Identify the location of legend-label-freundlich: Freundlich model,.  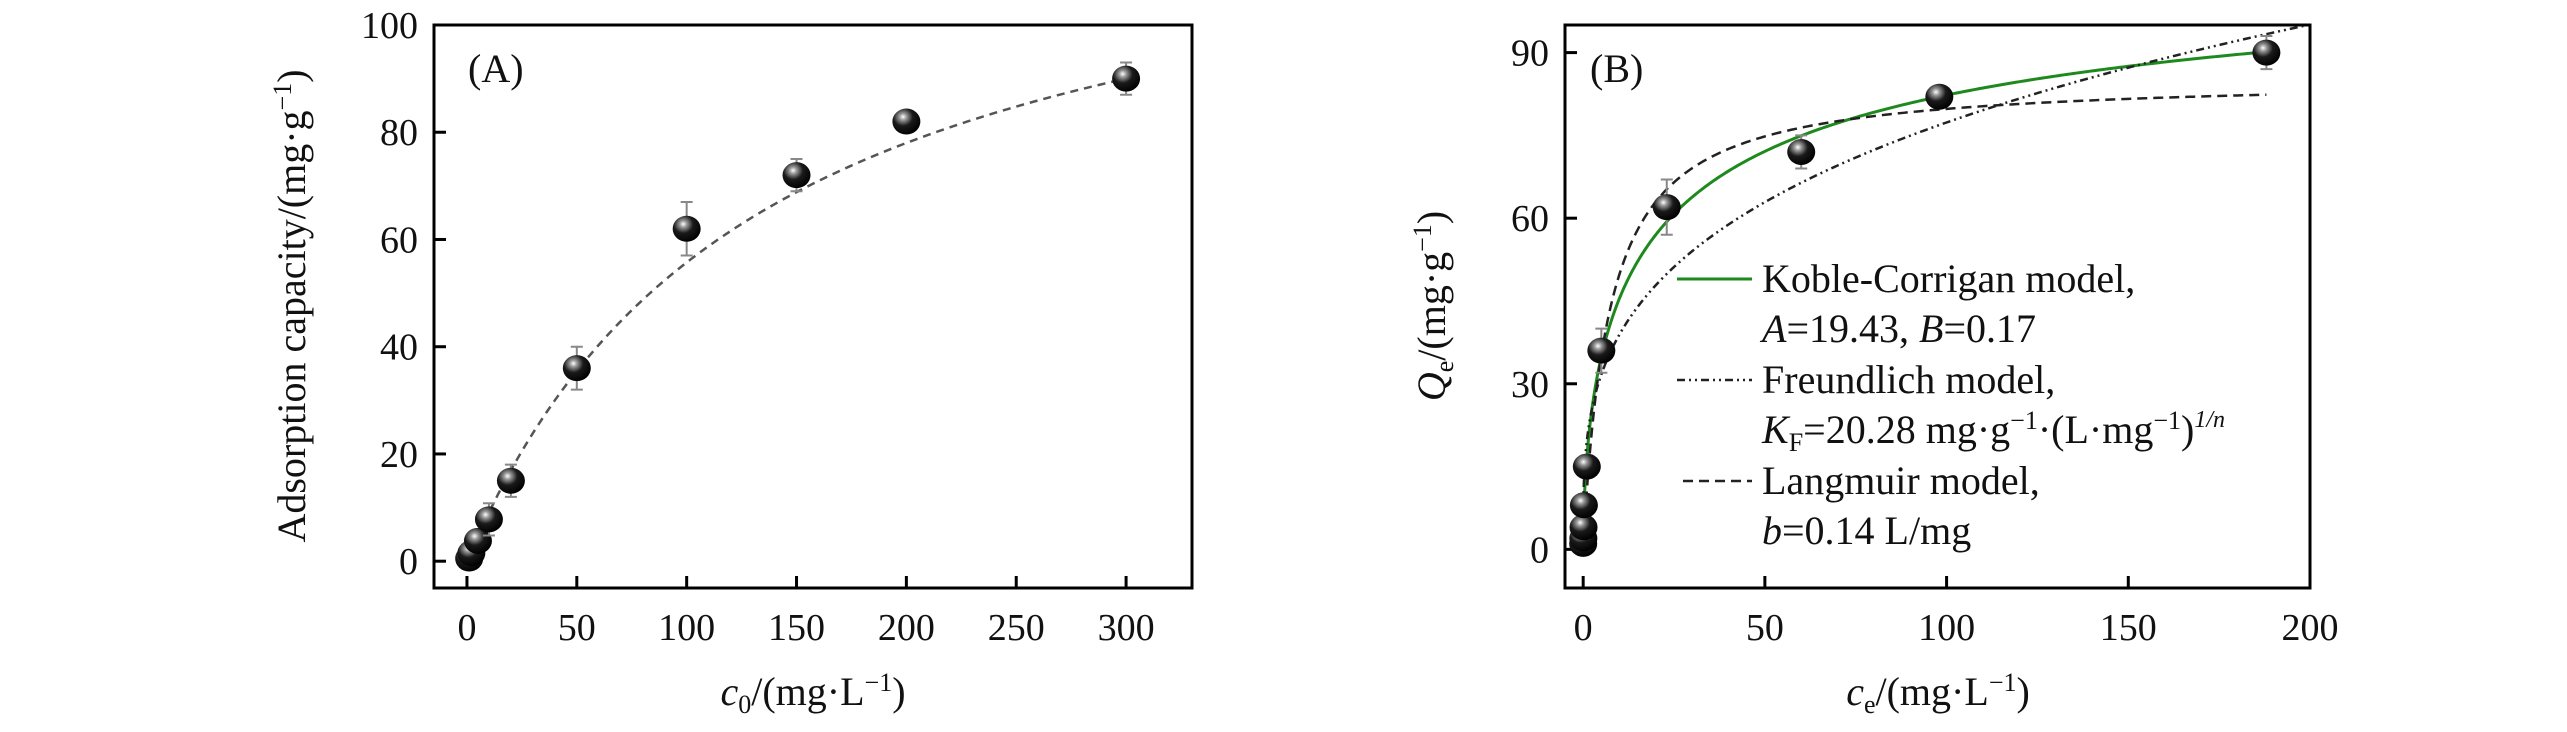
(1908, 379).